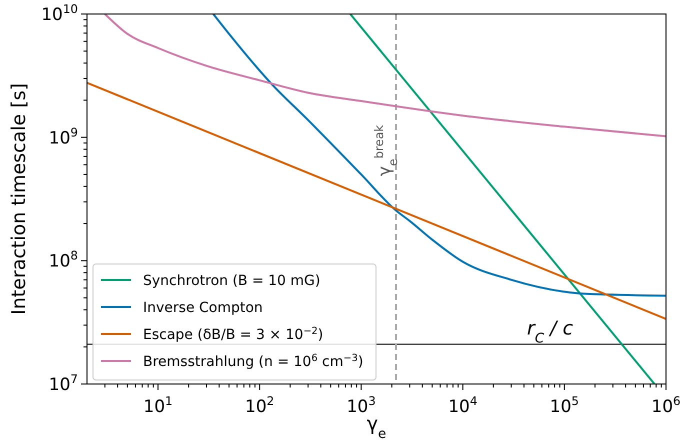 The height and width of the screenshot is (443, 684). I want to click on legend-label: Inverse Compton, so click(203, 308).